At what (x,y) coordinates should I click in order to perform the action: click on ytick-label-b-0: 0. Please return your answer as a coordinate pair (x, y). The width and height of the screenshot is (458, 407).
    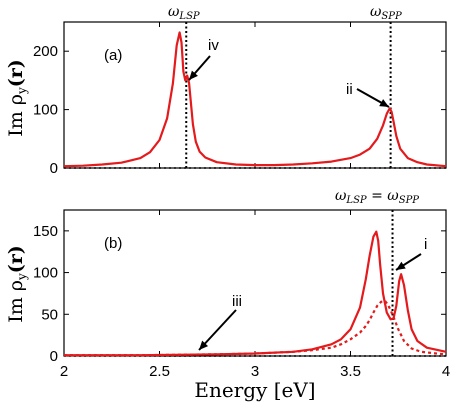
    Looking at the image, I should click on (54, 356).